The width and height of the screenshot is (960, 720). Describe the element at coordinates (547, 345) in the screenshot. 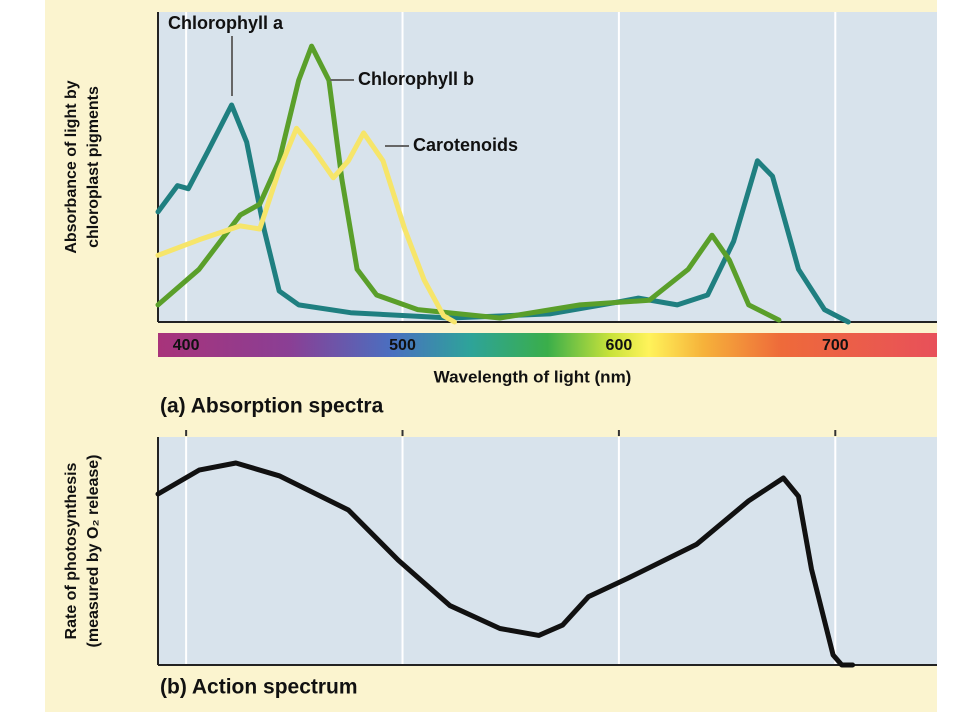

I see `spectrum-bar` at that location.